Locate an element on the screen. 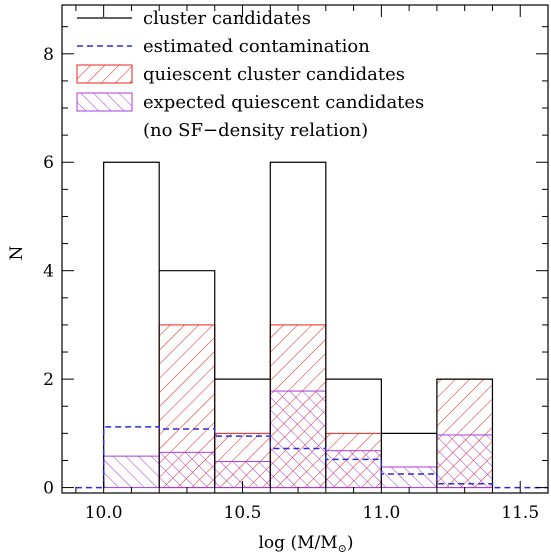 This screenshot has width=551, height=554. x-tick-label: 10.5 is located at coordinates (243, 513).